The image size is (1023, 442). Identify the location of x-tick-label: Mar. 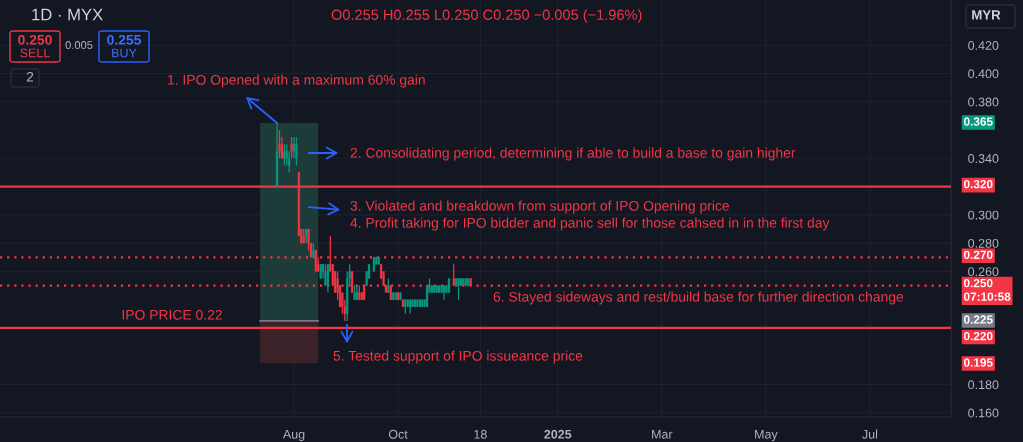
(662, 434).